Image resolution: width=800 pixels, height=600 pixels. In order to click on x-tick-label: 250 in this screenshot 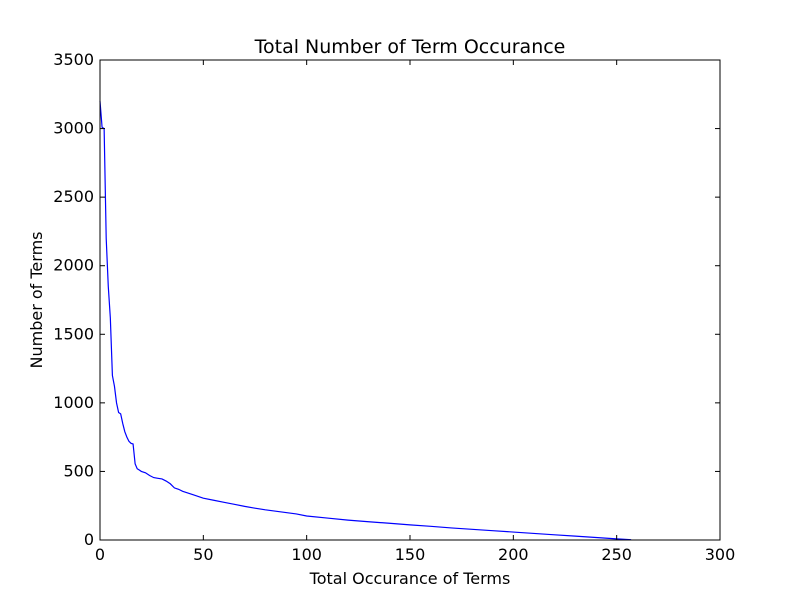, I will do `click(616, 554)`.